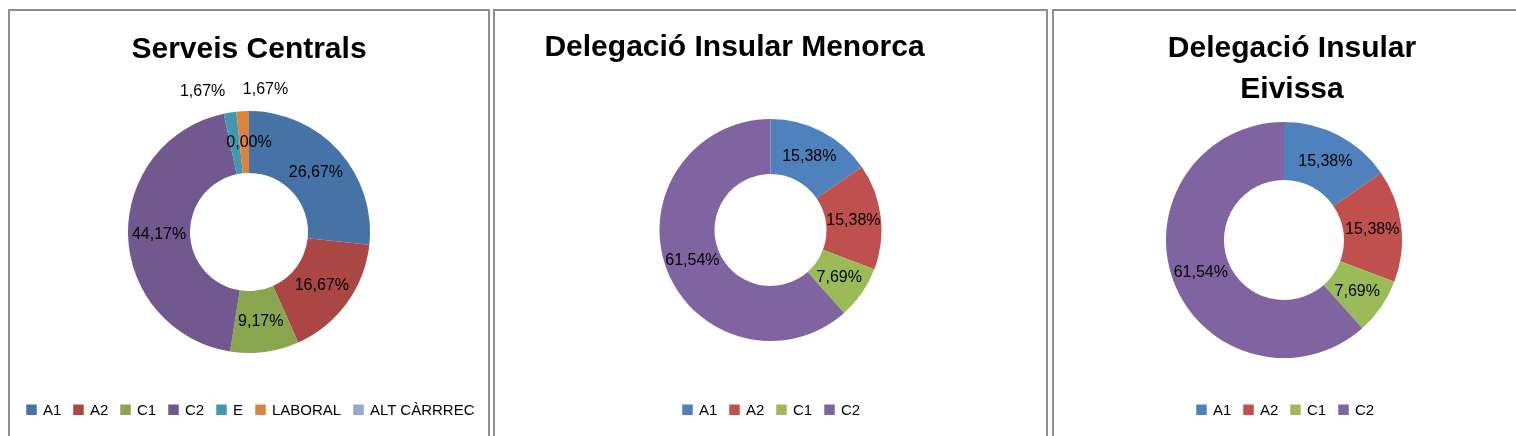 The image size is (1516, 436). What do you see at coordinates (238, 409) in the screenshot?
I see `legend-label: E` at bounding box center [238, 409].